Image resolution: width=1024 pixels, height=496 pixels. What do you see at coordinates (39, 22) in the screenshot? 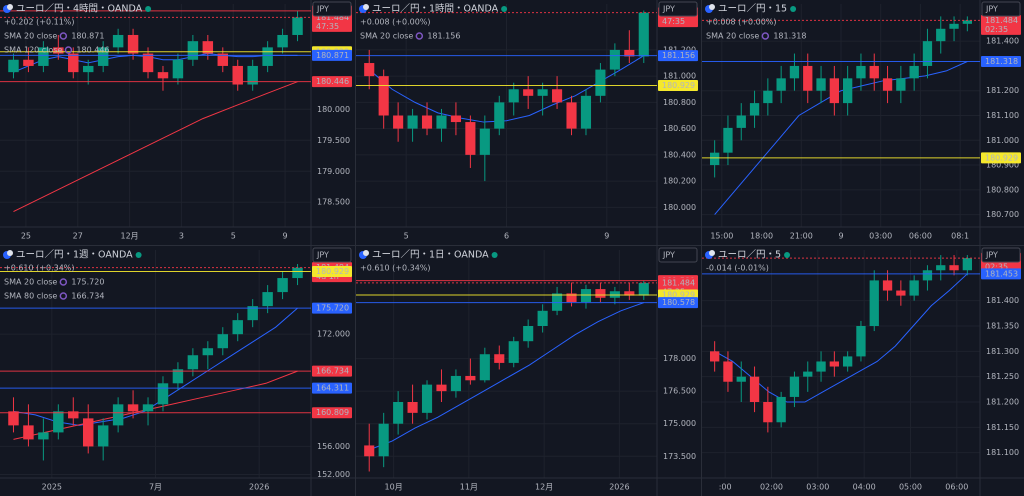
I see `price-change: +0.202 (+0.11%)` at bounding box center [39, 22].